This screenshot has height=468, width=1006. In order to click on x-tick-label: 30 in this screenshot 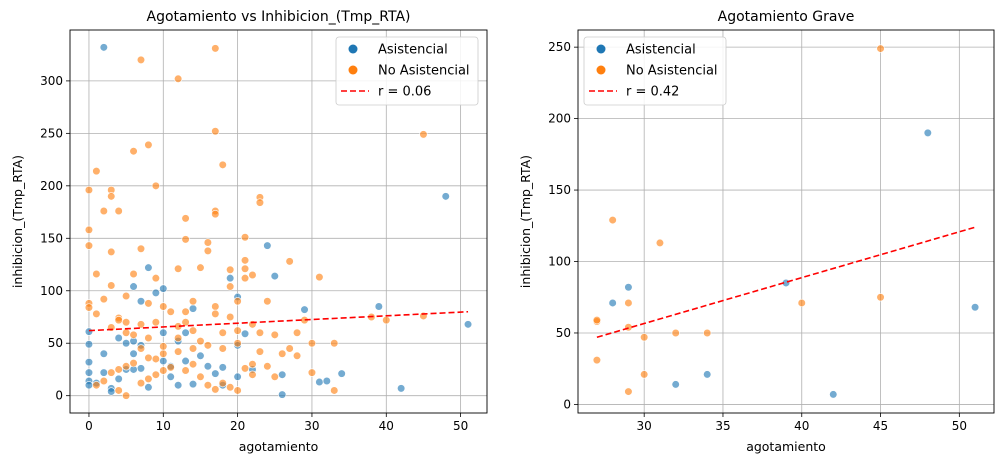, I will do `click(644, 426)`.